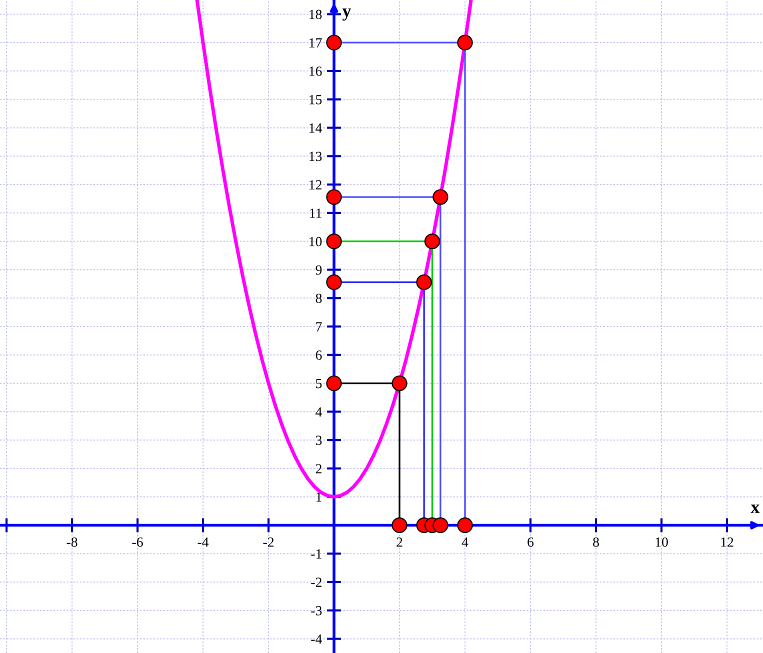  Describe the element at coordinates (316, 553) in the screenshot. I see `y-tick-label: -1` at that location.